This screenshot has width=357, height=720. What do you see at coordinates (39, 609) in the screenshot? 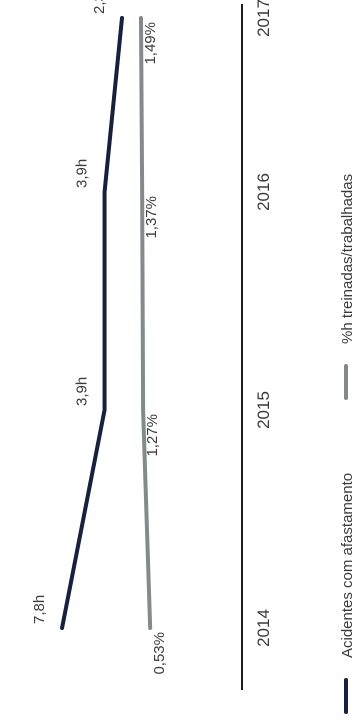
I see `data-label-accidents: 7,8h` at bounding box center [39, 609].